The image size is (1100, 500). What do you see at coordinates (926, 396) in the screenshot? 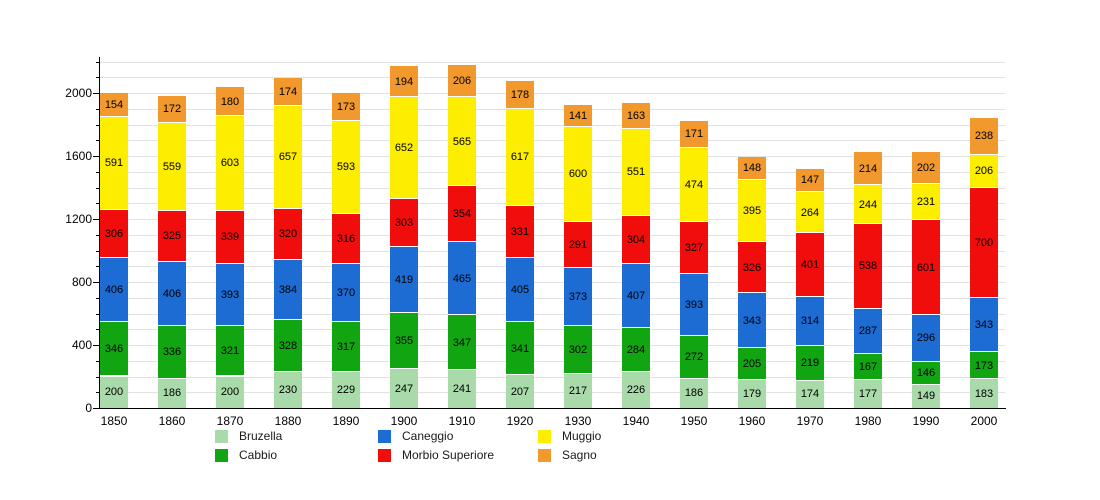
I see `bar-value-label: 149` at bounding box center [926, 396].